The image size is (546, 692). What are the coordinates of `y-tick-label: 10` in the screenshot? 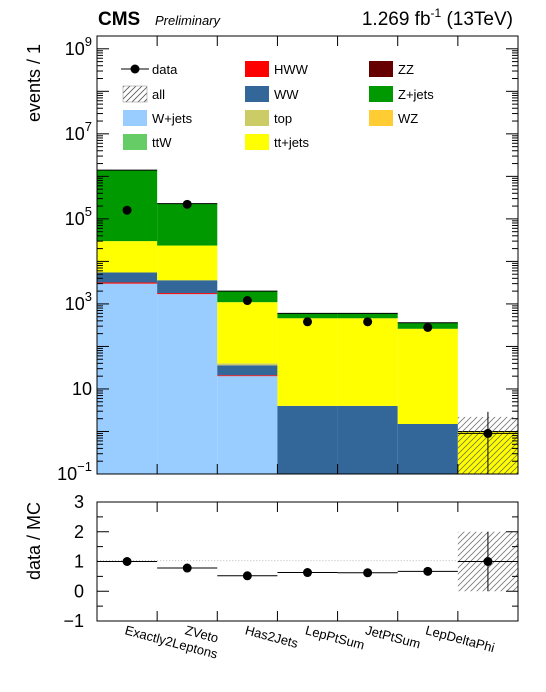 It's located at (82, 389).